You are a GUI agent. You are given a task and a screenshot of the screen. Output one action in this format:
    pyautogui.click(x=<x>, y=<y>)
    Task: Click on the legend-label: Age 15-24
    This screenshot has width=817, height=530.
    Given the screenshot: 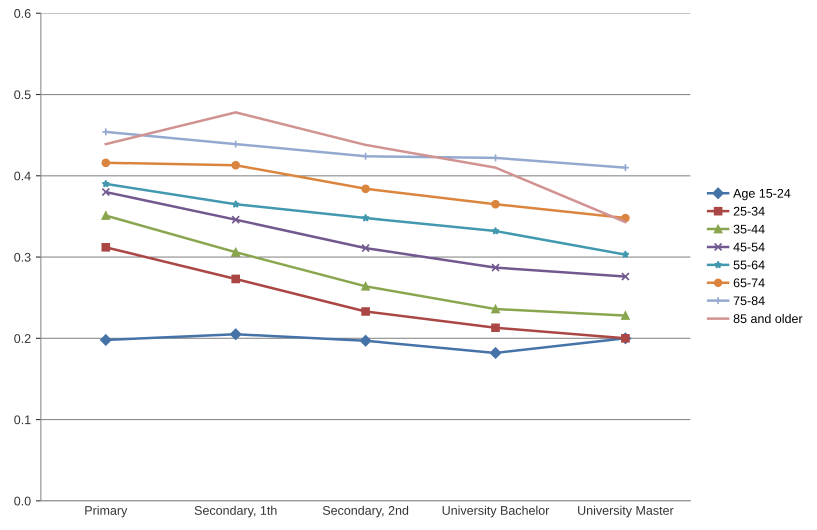 What is the action you would take?
    pyautogui.click(x=761, y=194)
    